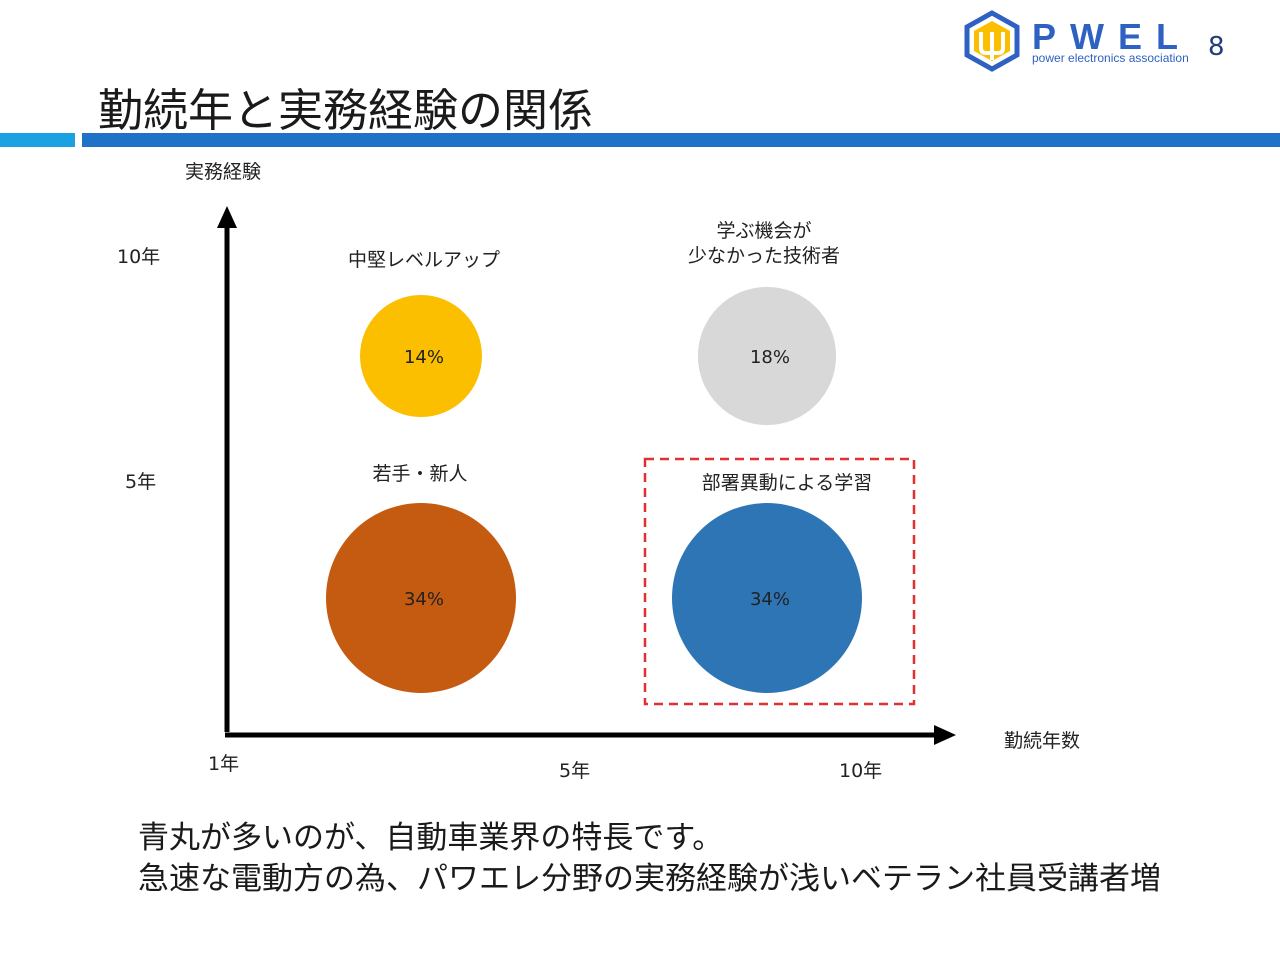 The image size is (1280, 957). I want to click on y-axis-arrow-icon, so click(227, 217).